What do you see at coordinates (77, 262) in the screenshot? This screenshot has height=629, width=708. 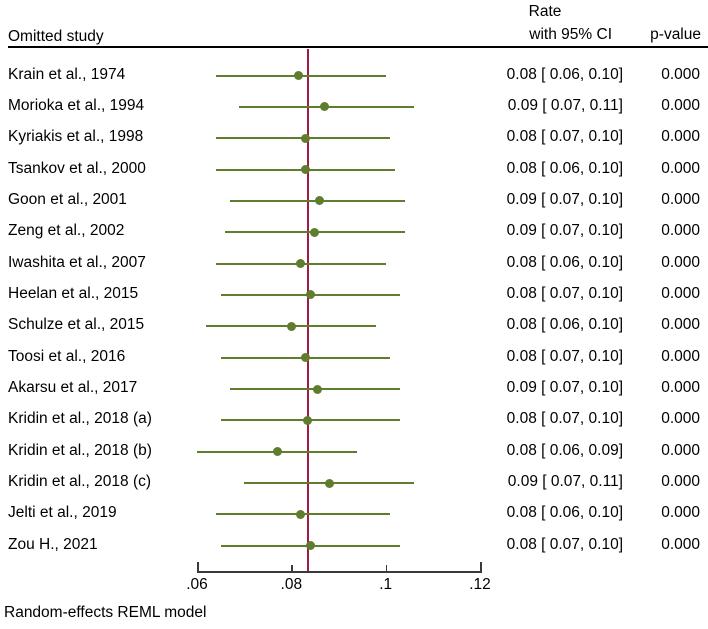 I see `study-label: Iwashita et al., 2007` at bounding box center [77, 262].